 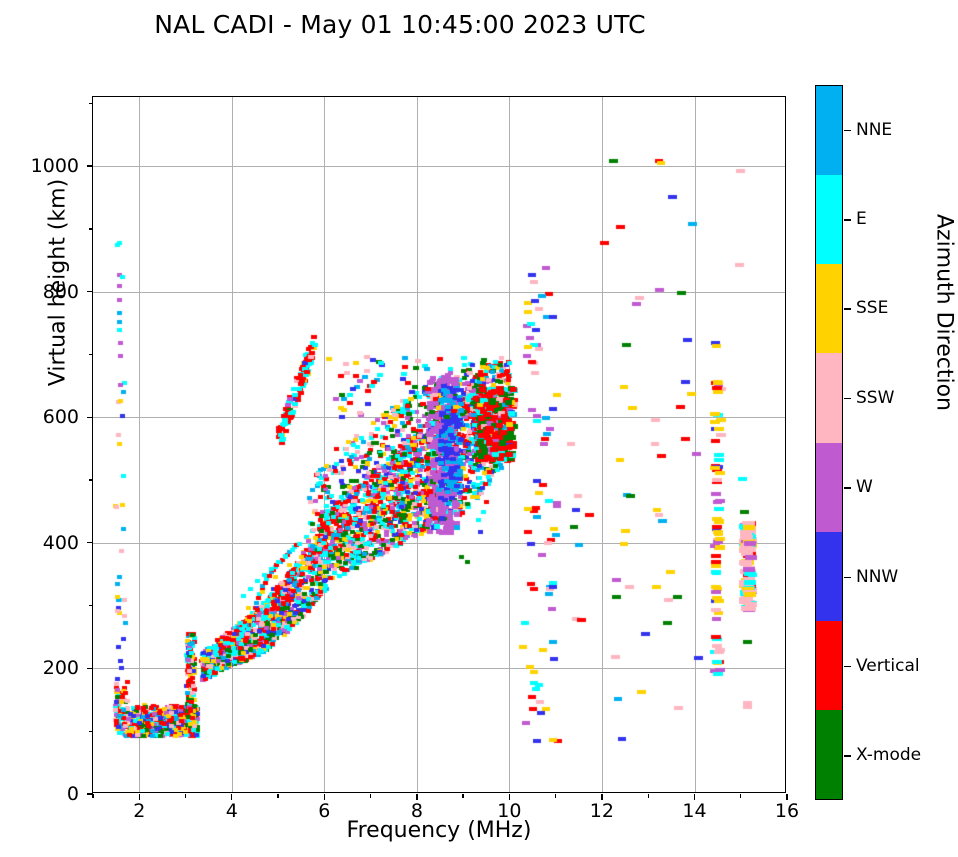 I want to click on y-axis-title: Virtual height (km), so click(x=58, y=282).